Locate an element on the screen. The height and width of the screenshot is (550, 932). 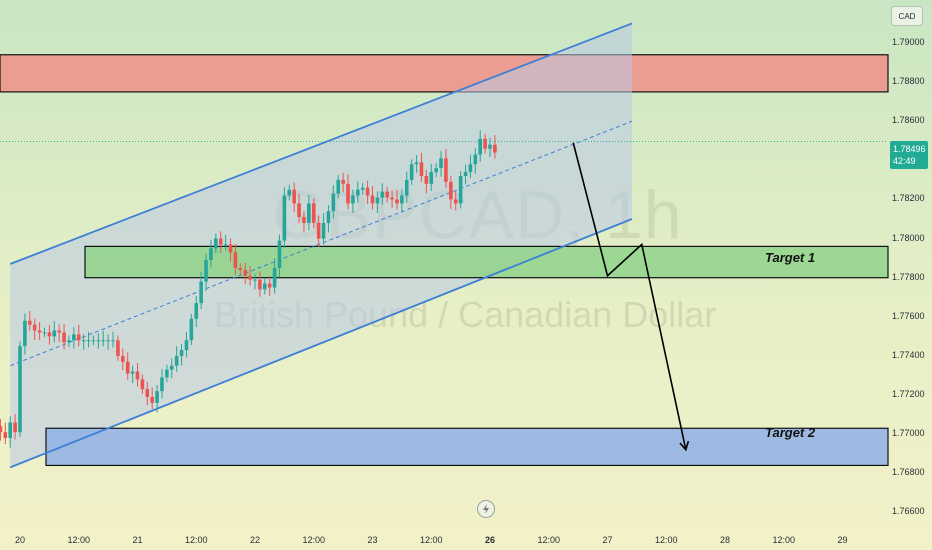
price-axis-label: 1.77200 is located at coordinates (908, 394).